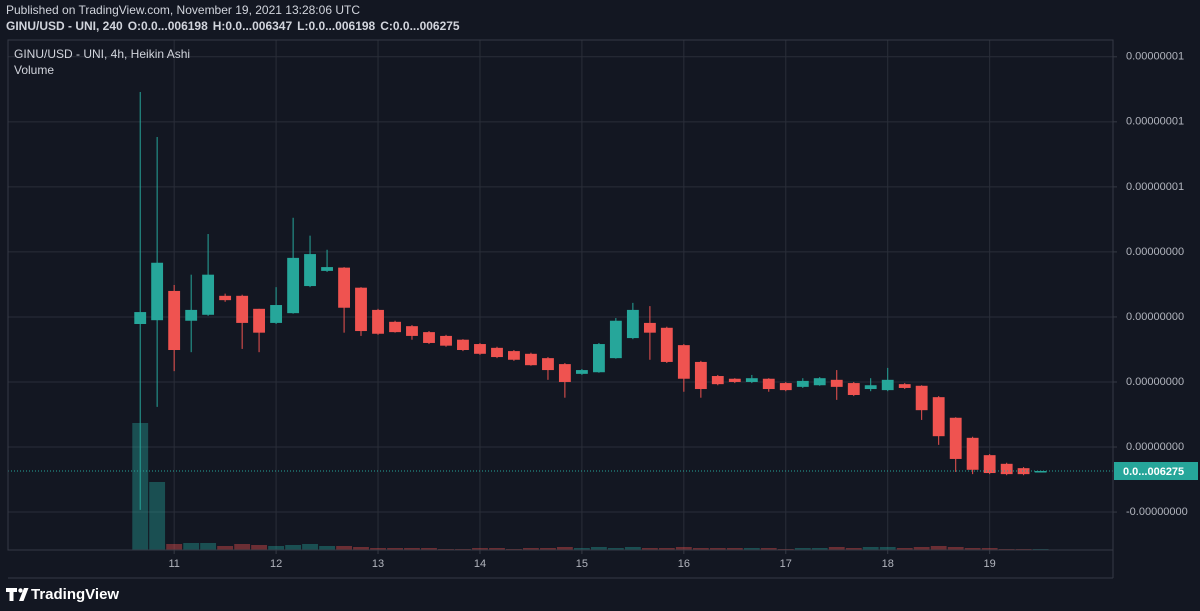 This screenshot has height=611, width=1200. I want to click on low-label: L:0.0...006198, so click(336, 26).